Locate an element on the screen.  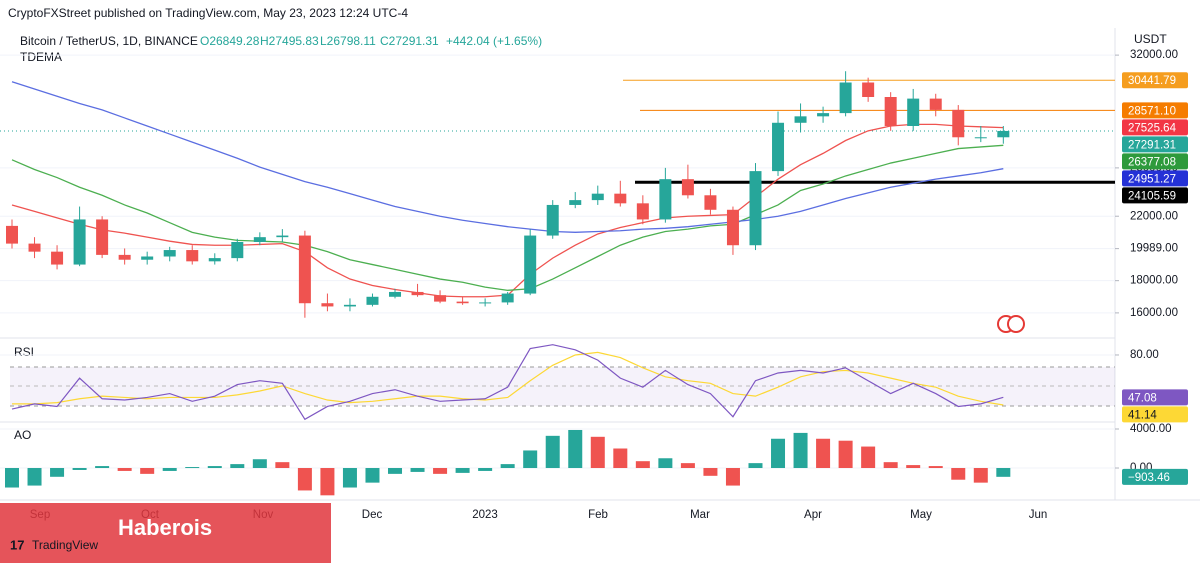
price-tag-label: −903.46 is located at coordinates (1149, 478).